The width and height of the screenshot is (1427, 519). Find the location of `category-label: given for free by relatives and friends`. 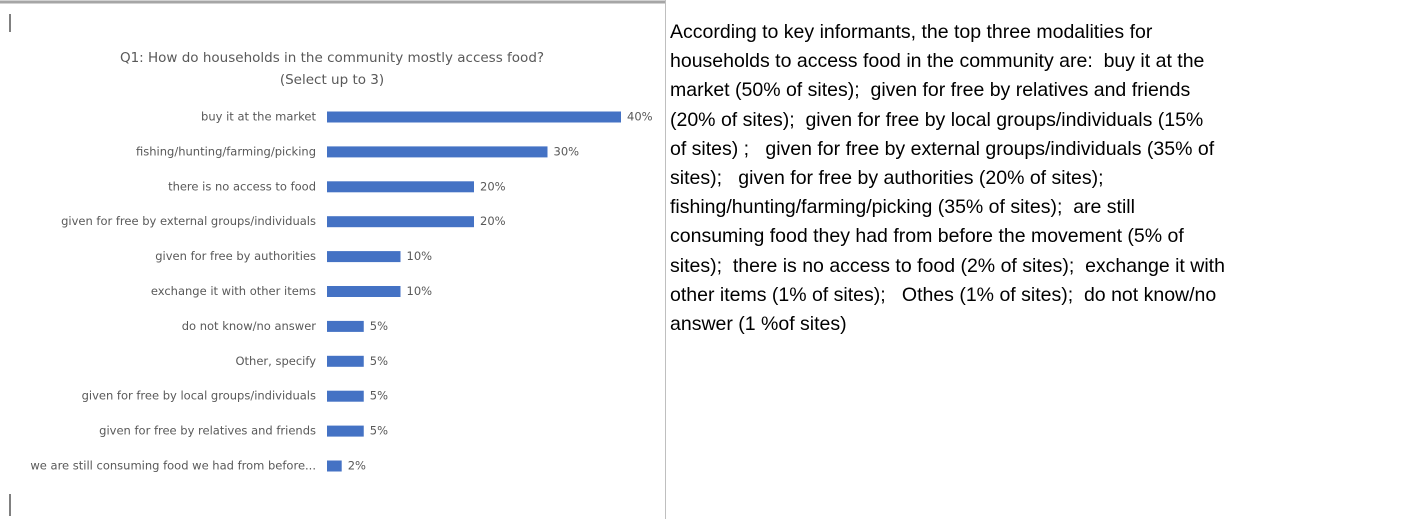

category-label: given for free by relatives and friends is located at coordinates (207, 431).